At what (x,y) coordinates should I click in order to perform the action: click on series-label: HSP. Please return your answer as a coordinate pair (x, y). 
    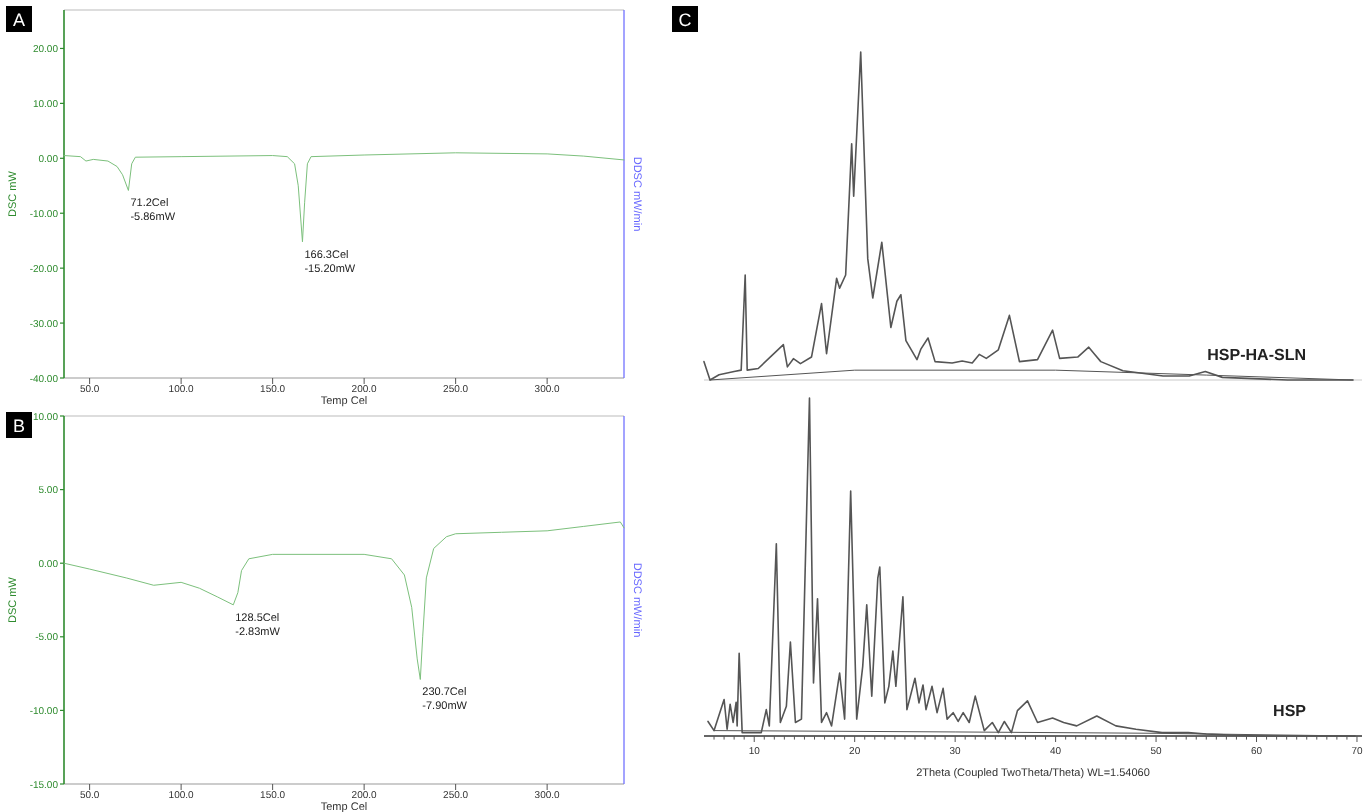
    Looking at the image, I should click on (1290, 711).